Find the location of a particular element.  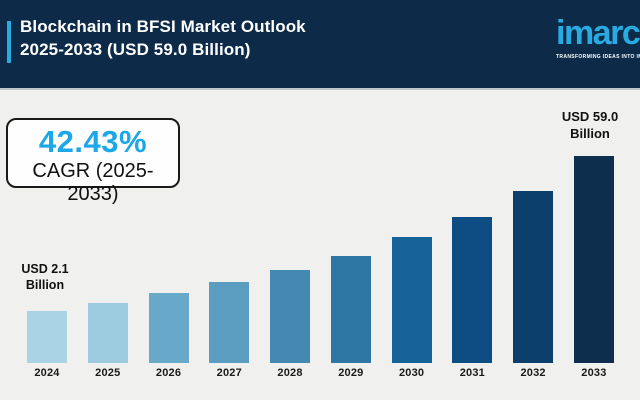

annotation-2024-line1: USD 2.1 is located at coordinates (45, 269).